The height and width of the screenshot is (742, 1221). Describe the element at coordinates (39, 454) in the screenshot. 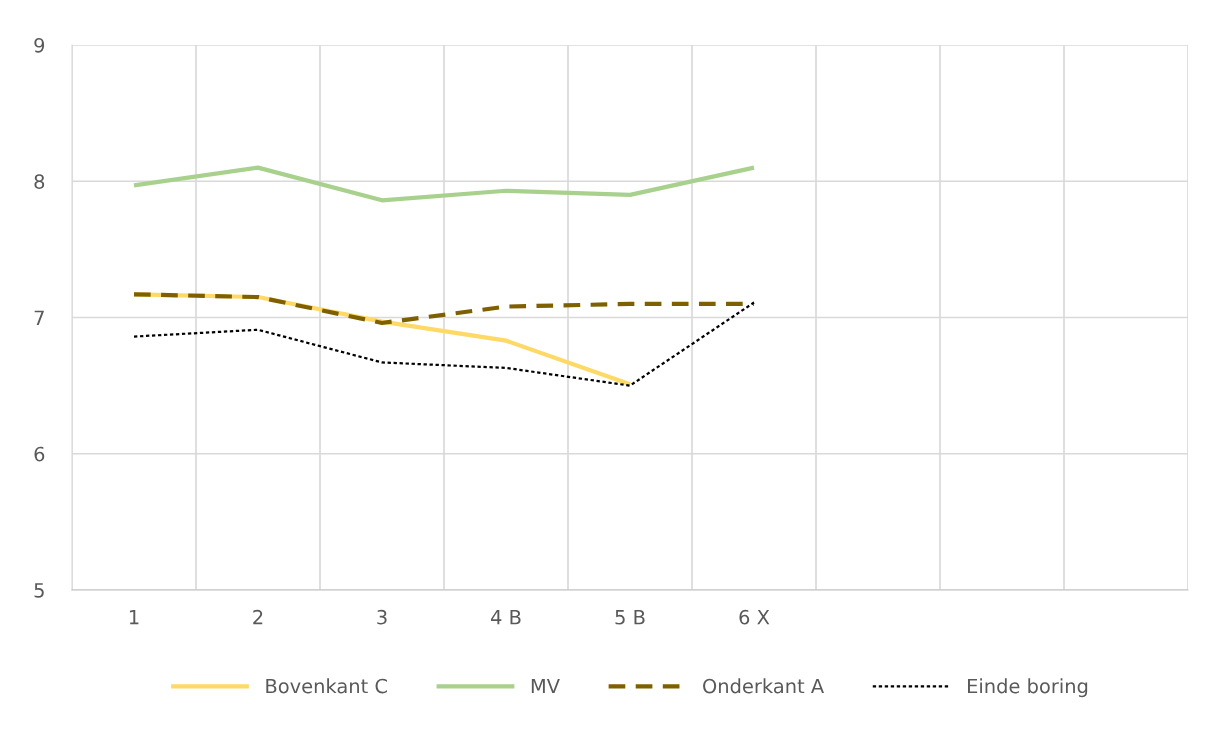

I see `y-tick-label: 6` at that location.